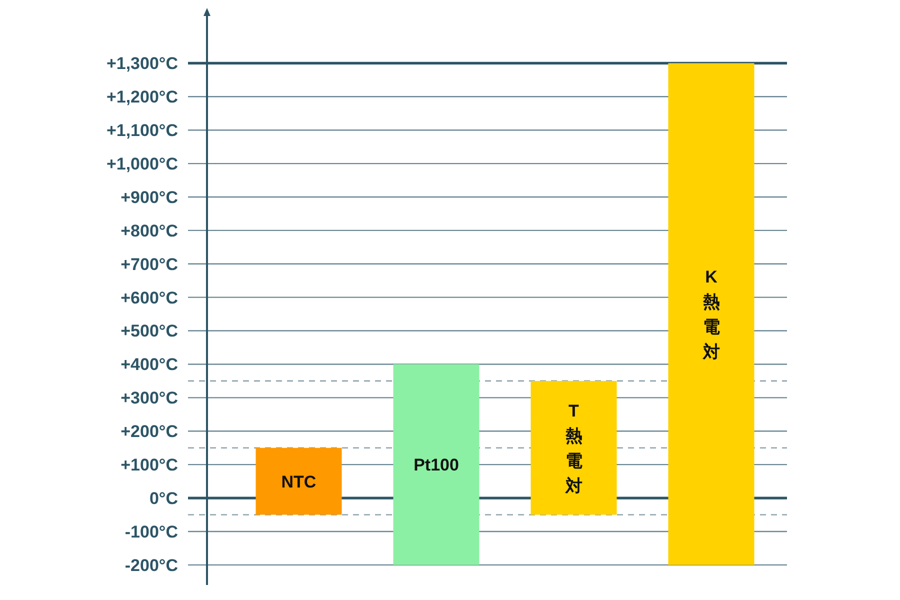 The width and height of the screenshot is (900, 600). I want to click on y-tick-label: +800°C, so click(149, 230).